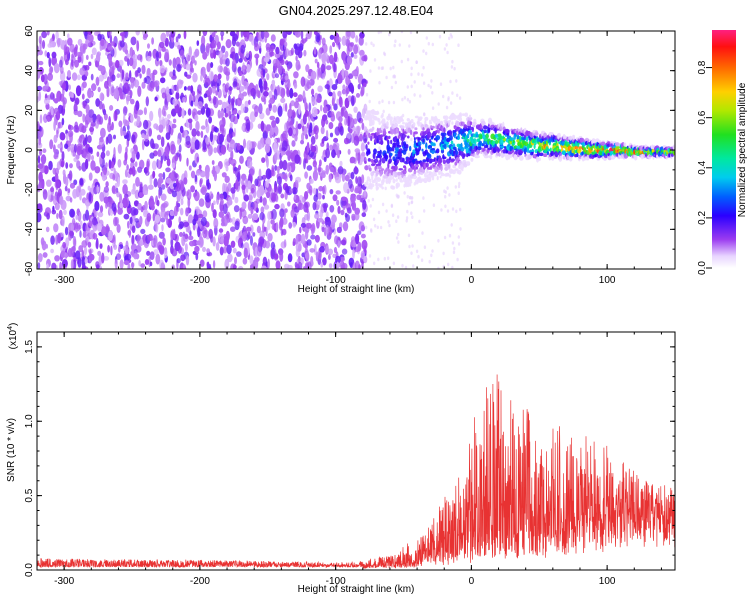 This screenshot has width=750, height=600. Describe the element at coordinates (607, 581) in the screenshot. I see `x-tick-label: 100` at that location.